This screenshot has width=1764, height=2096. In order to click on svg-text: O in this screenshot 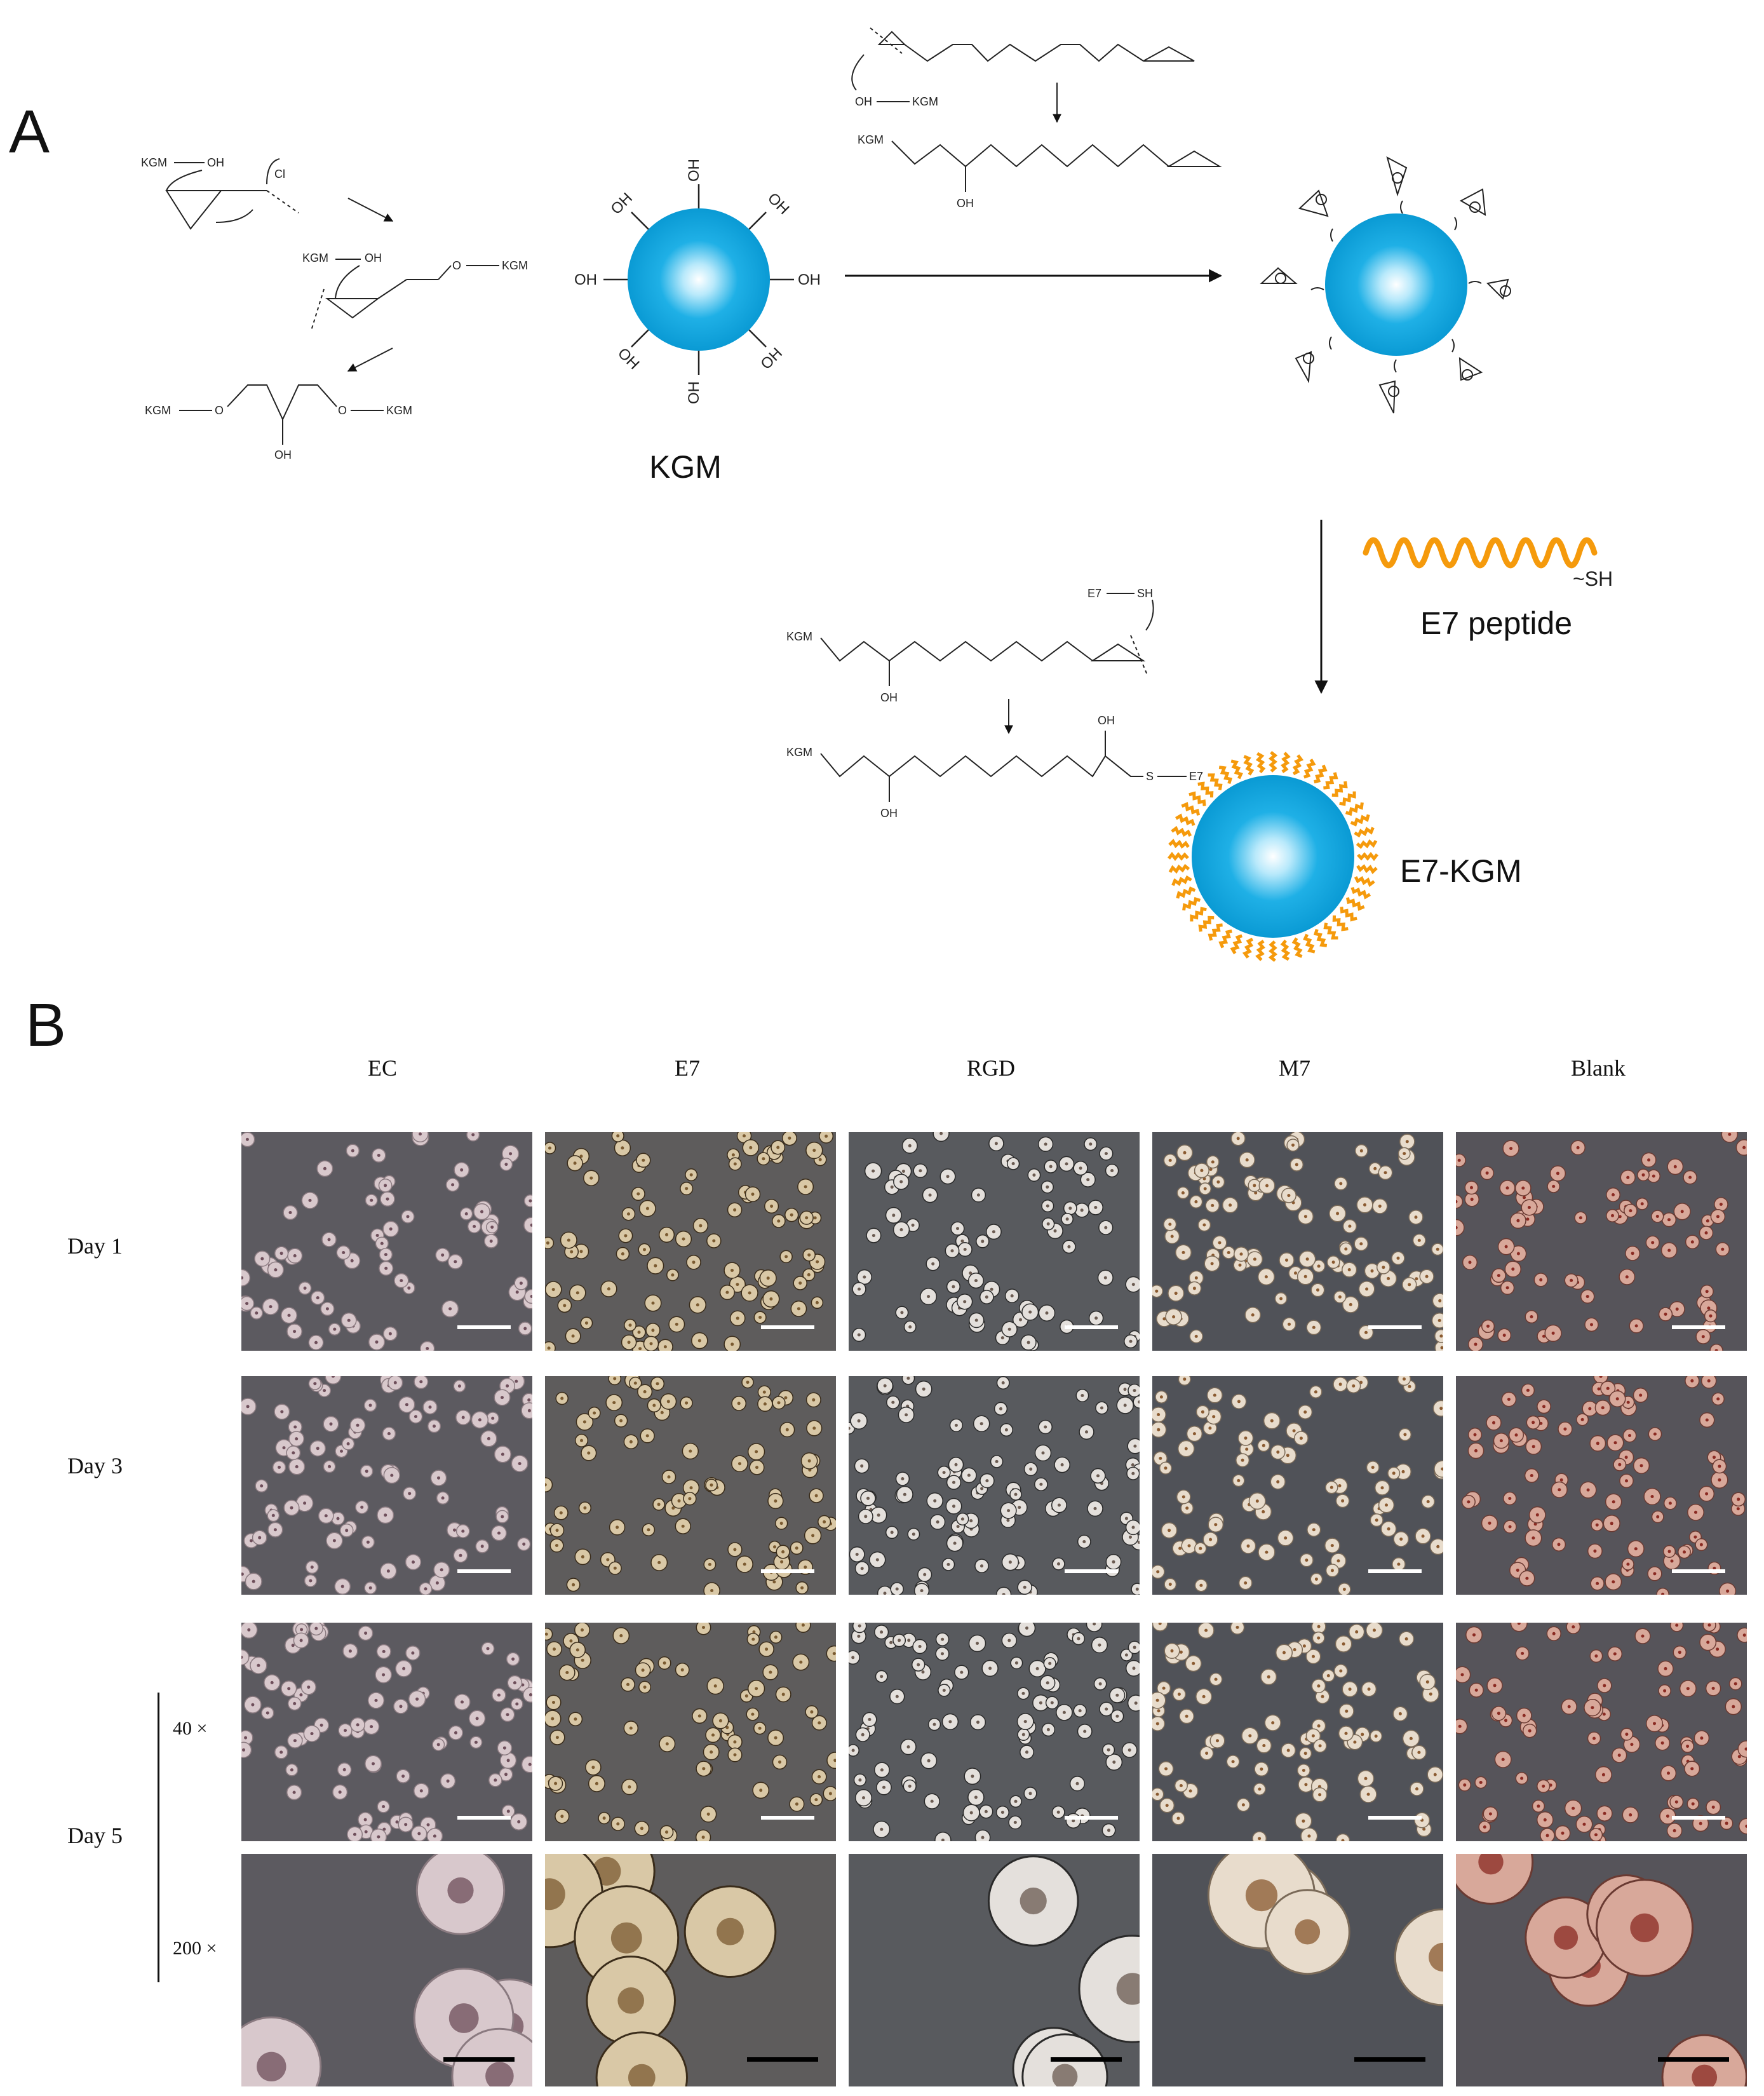, I will do `click(457, 265)`.